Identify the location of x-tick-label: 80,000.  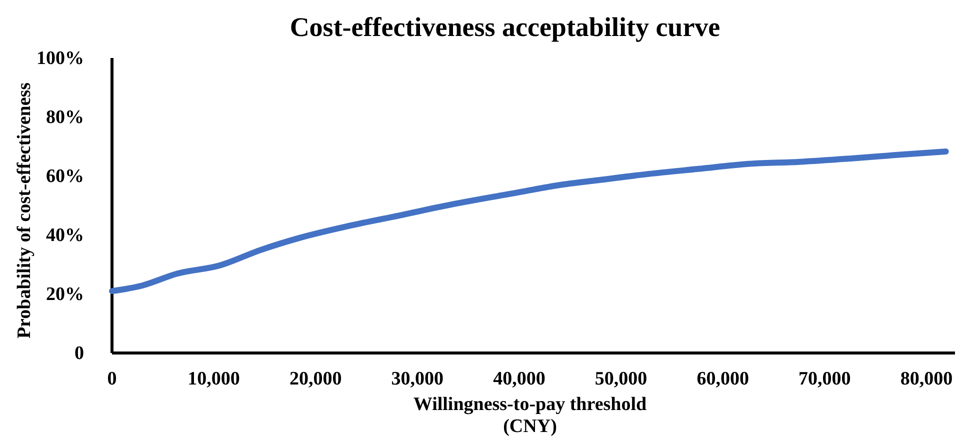
(926, 379).